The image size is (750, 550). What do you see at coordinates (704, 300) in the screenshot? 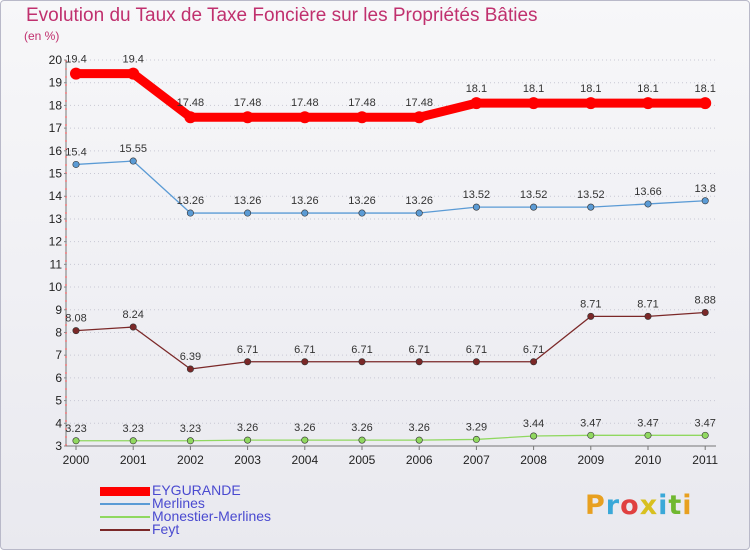
I see `data-label: 8.88` at bounding box center [704, 300].